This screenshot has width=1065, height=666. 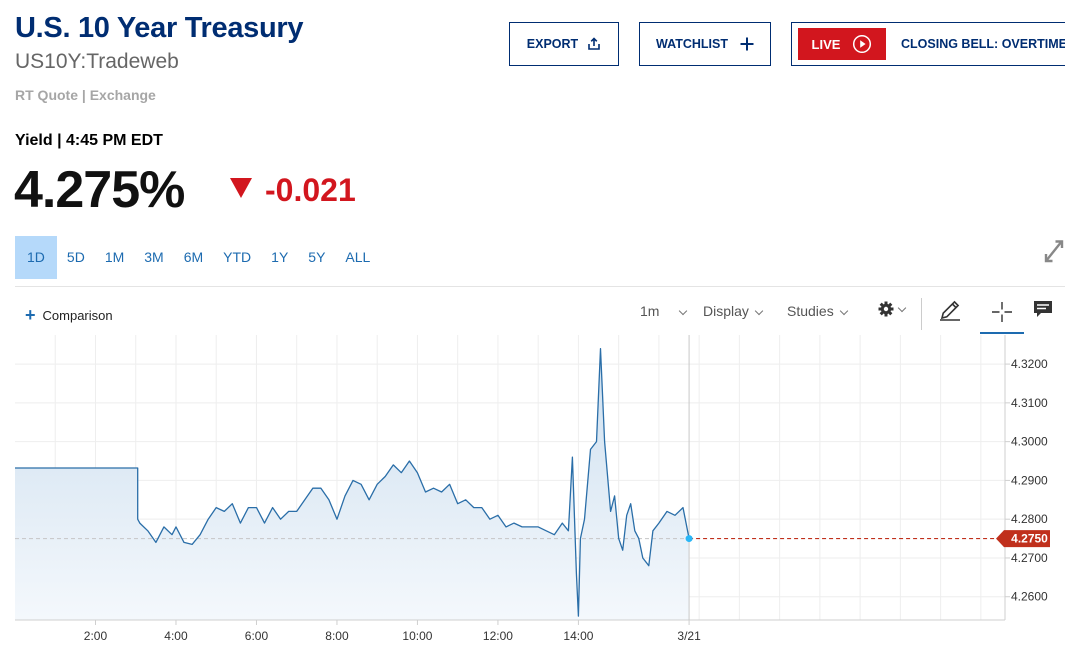 What do you see at coordinates (237, 257) in the screenshot?
I see `range-tab-ytd: YTD` at bounding box center [237, 257].